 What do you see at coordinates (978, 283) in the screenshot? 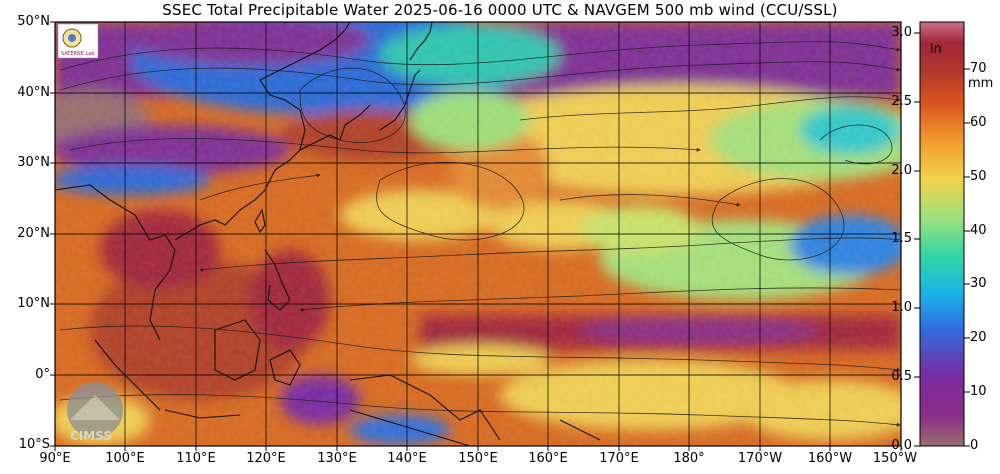
I see `colorbar-mm-tick: 30` at bounding box center [978, 283].